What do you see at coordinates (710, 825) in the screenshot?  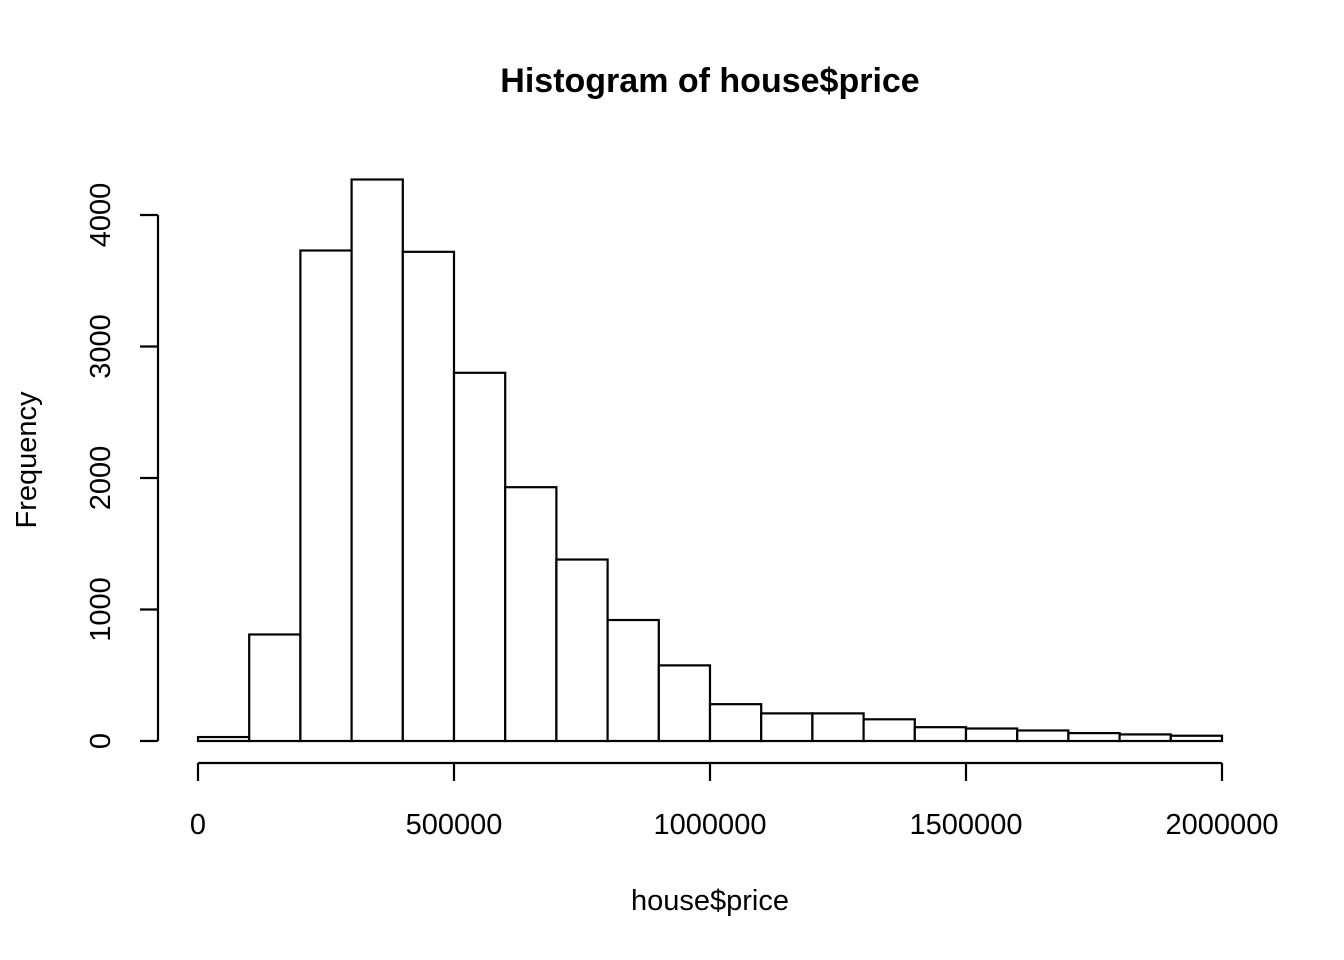 I see `x-tick-label: 1000000` at bounding box center [710, 825].